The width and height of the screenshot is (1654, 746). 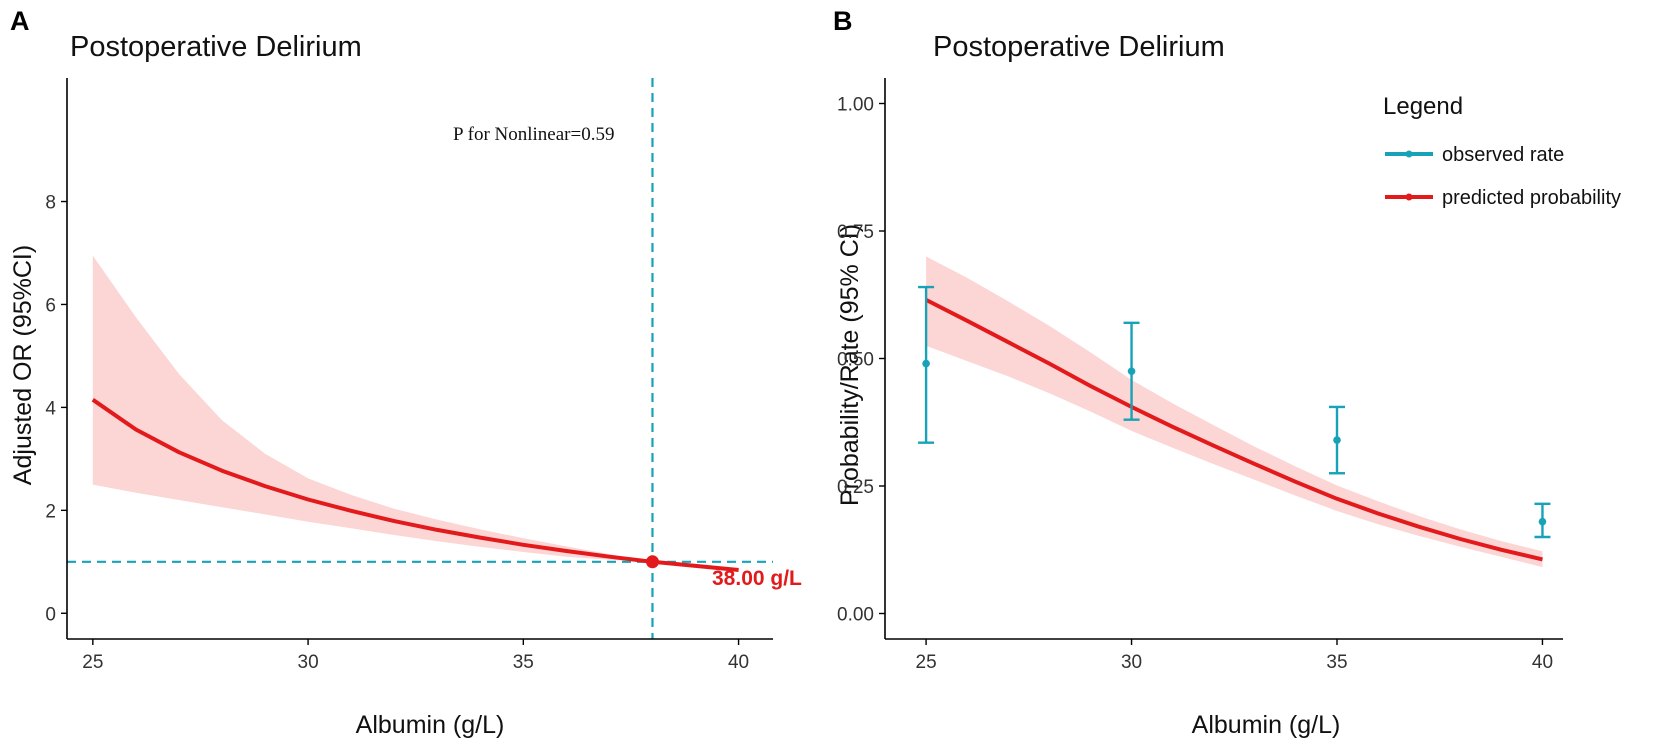 What do you see at coordinates (855, 232) in the screenshot?
I see `panel-b-y-tick-label: 0.75` at bounding box center [855, 232].